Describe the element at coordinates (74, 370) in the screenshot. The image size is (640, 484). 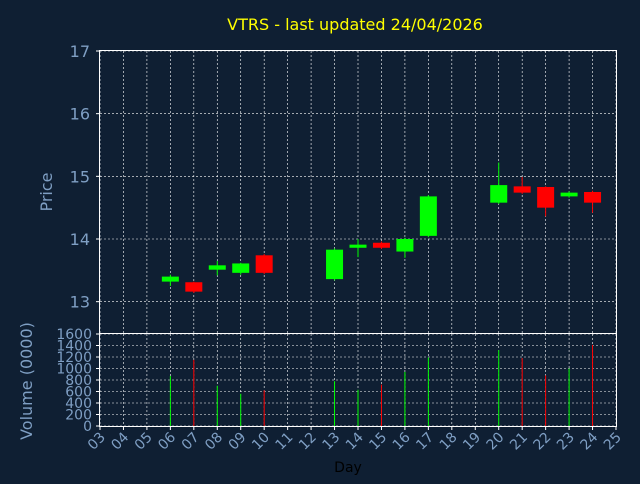
I see `volume-y-tick-label: 1000` at that location.